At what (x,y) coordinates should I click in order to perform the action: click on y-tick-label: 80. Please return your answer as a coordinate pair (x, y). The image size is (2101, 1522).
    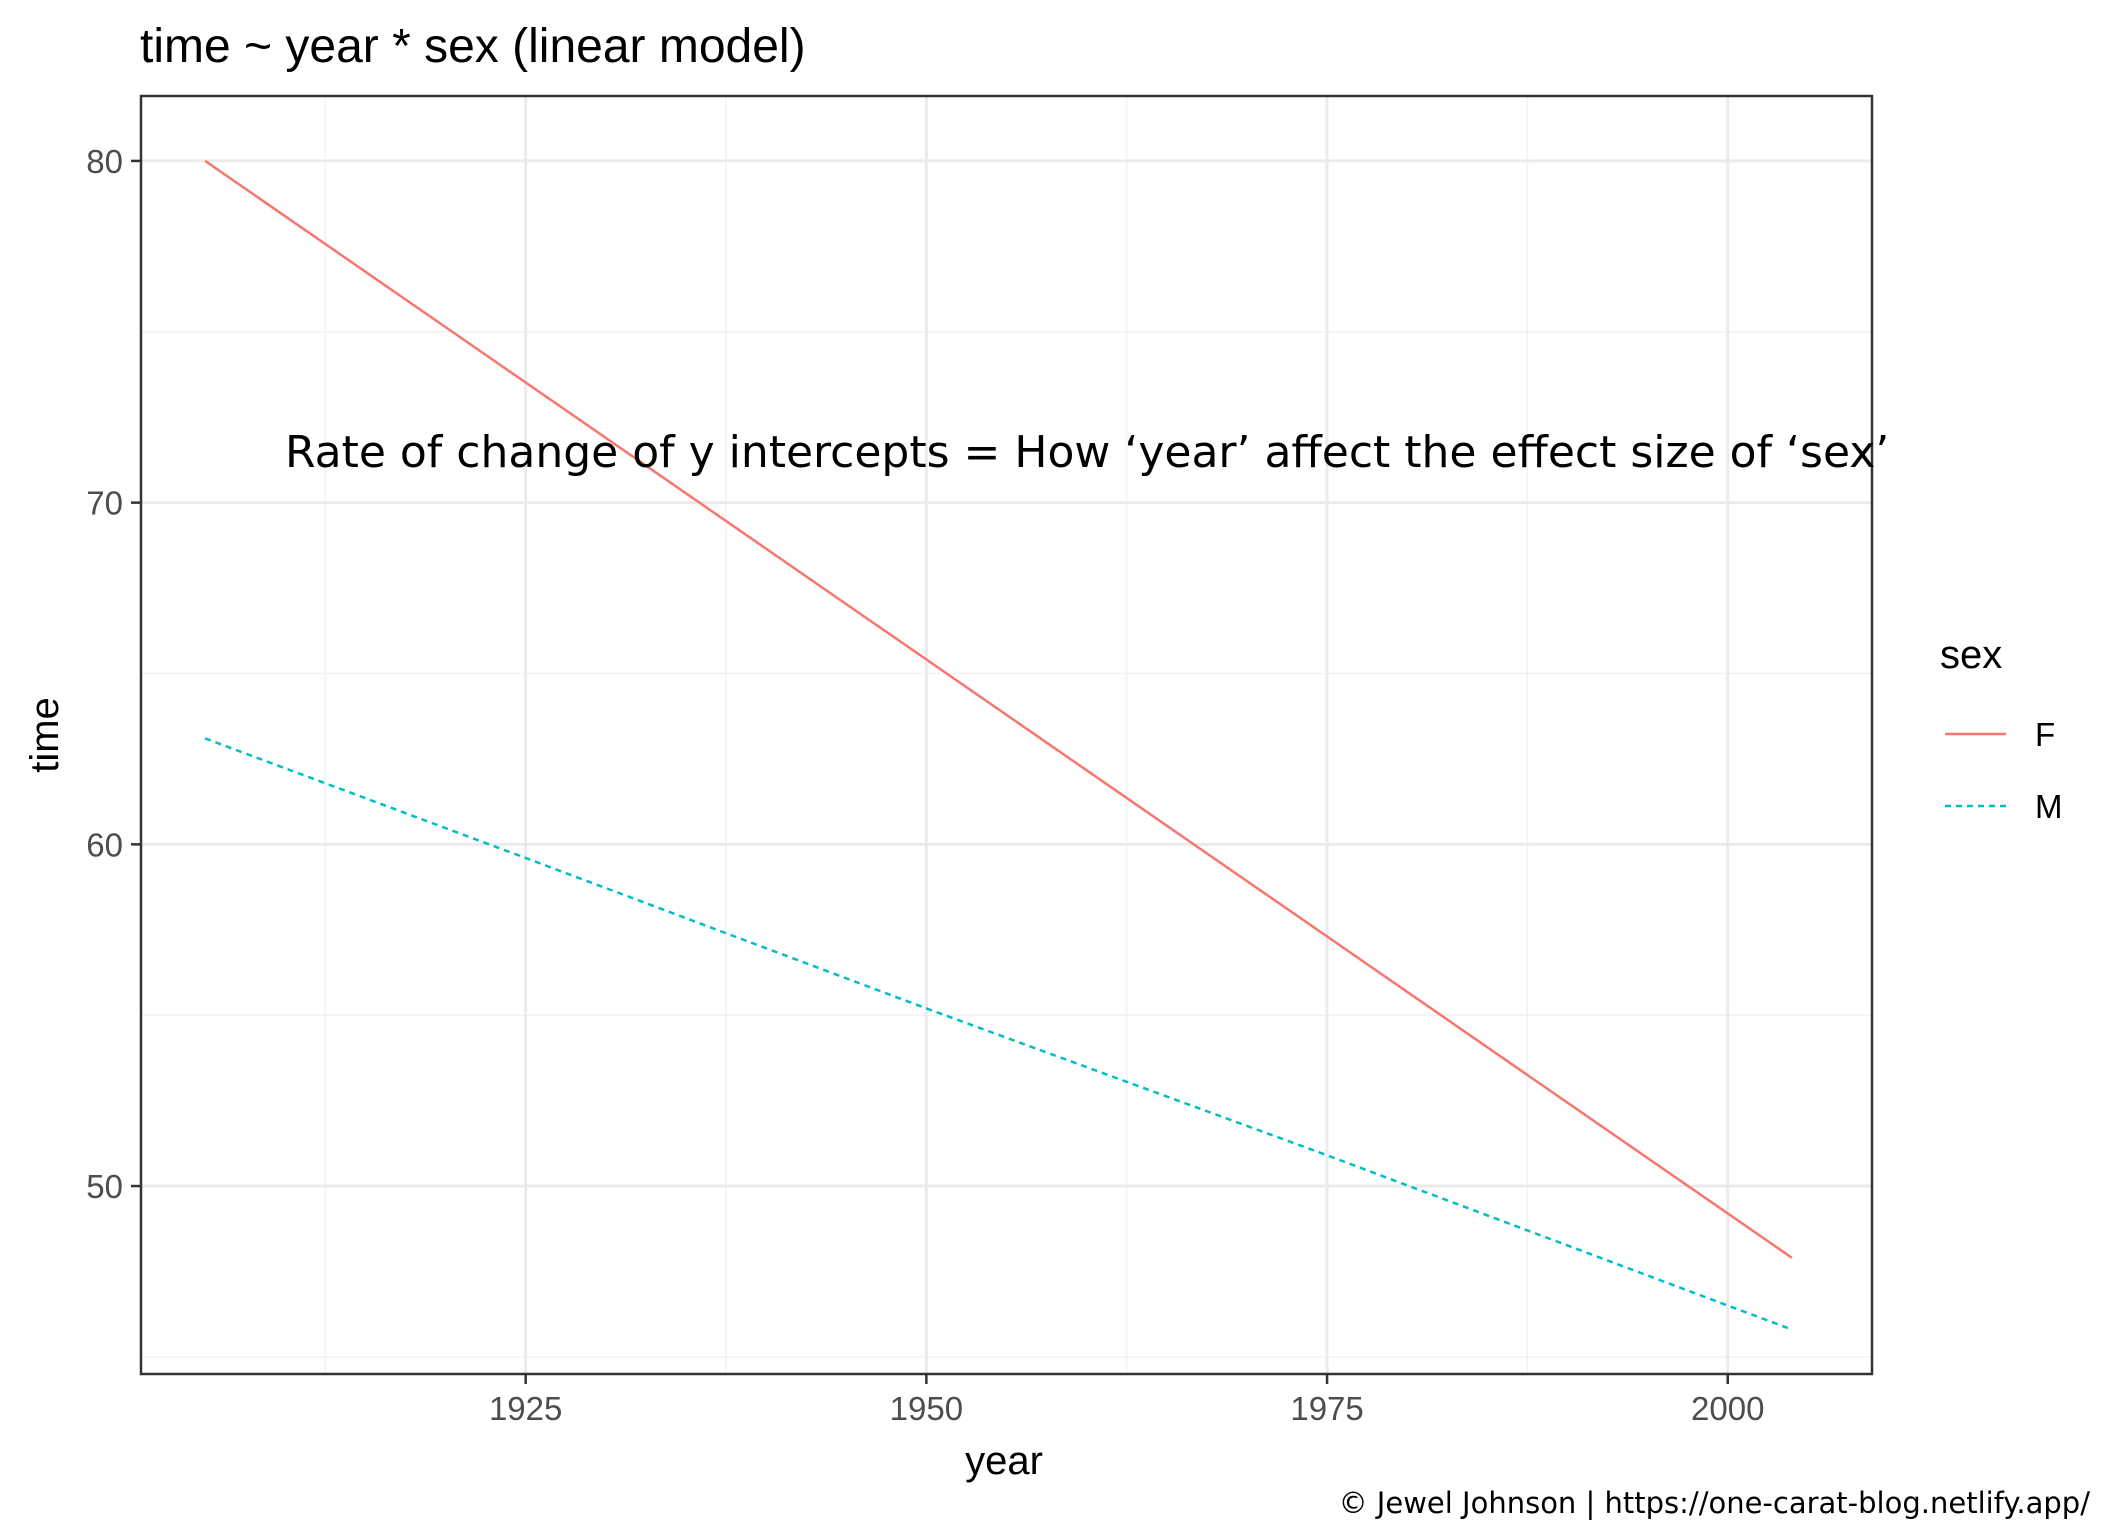
    Looking at the image, I should click on (104, 161).